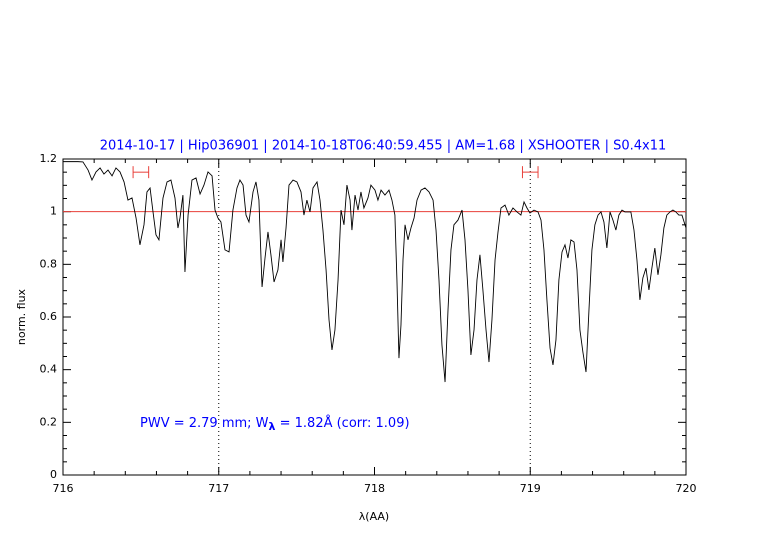  What do you see at coordinates (530, 488) in the screenshot?
I see `x-tick-label: 719` at bounding box center [530, 488].